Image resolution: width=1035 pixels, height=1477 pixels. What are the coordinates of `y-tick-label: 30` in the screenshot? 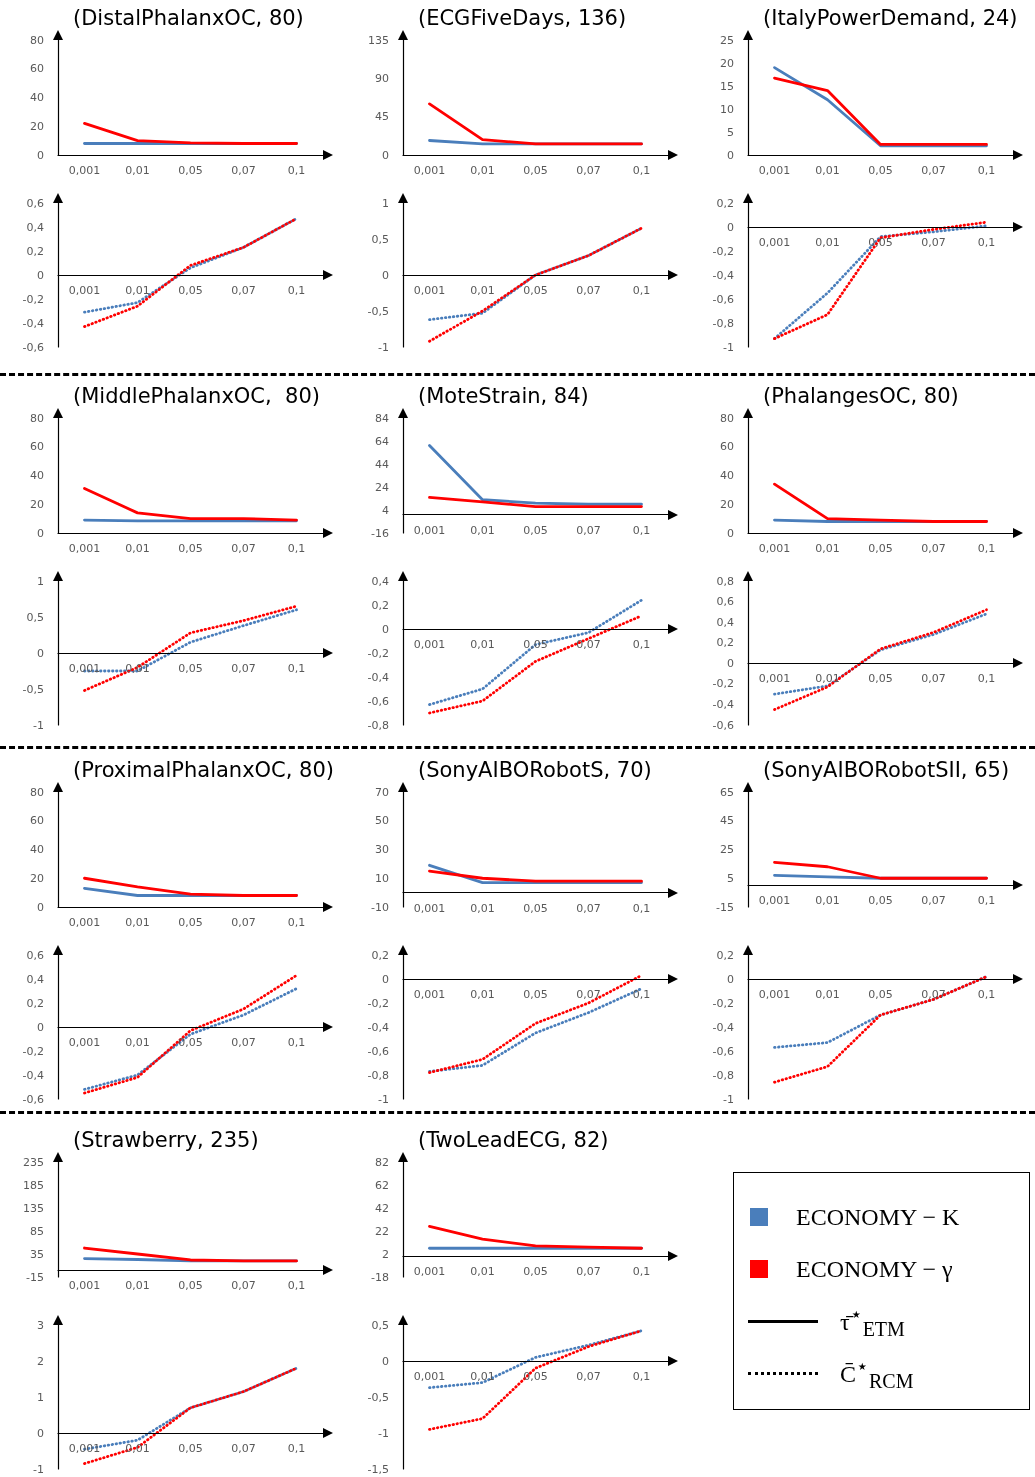 It's located at (382, 849).